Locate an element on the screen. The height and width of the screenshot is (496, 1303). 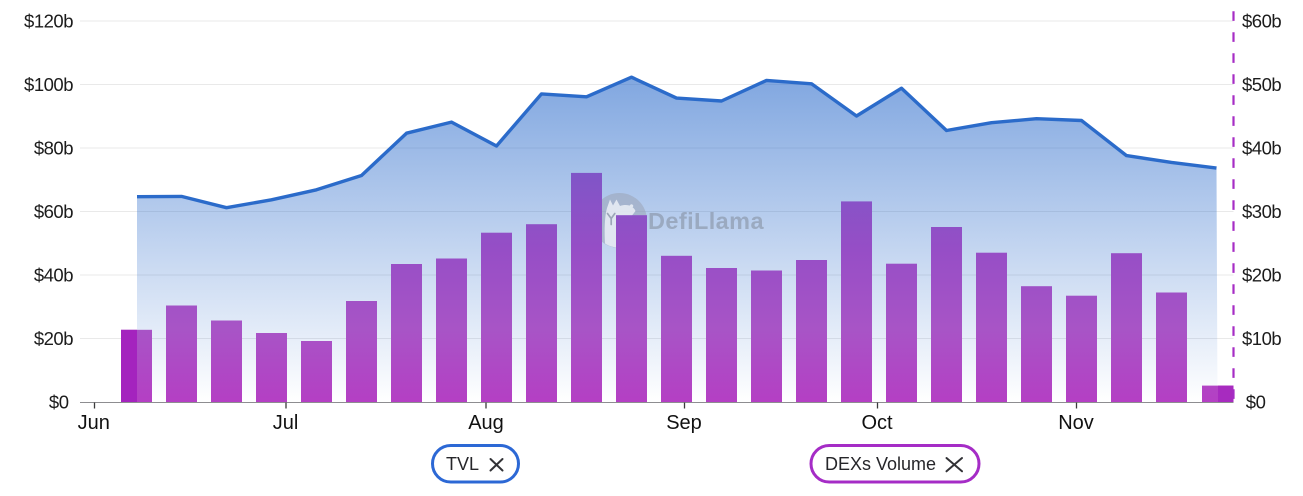
svg-text: $120b is located at coordinates (48, 21).